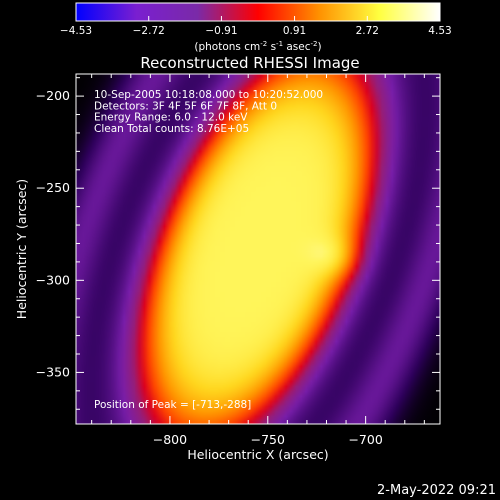 This screenshot has height=500, width=500. I want to click on y-axis-label: Heliocentric Y (arcsec), so click(21, 249).